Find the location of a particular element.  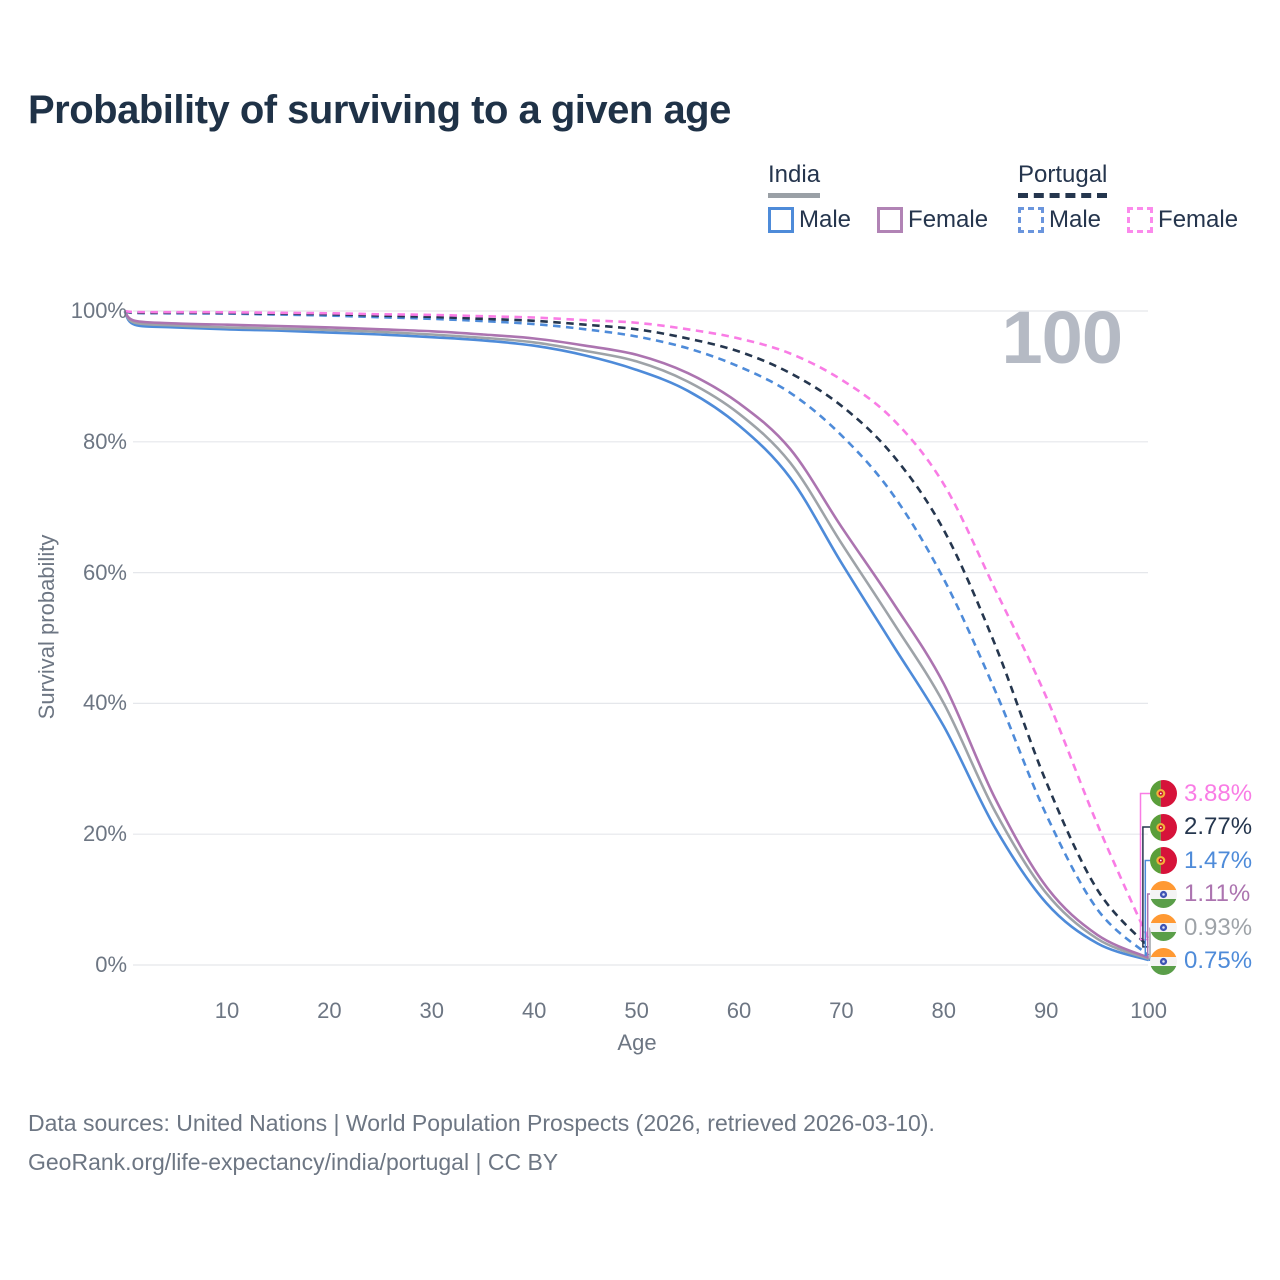

legend-group-india: India Male Female is located at coordinates (878, 197).